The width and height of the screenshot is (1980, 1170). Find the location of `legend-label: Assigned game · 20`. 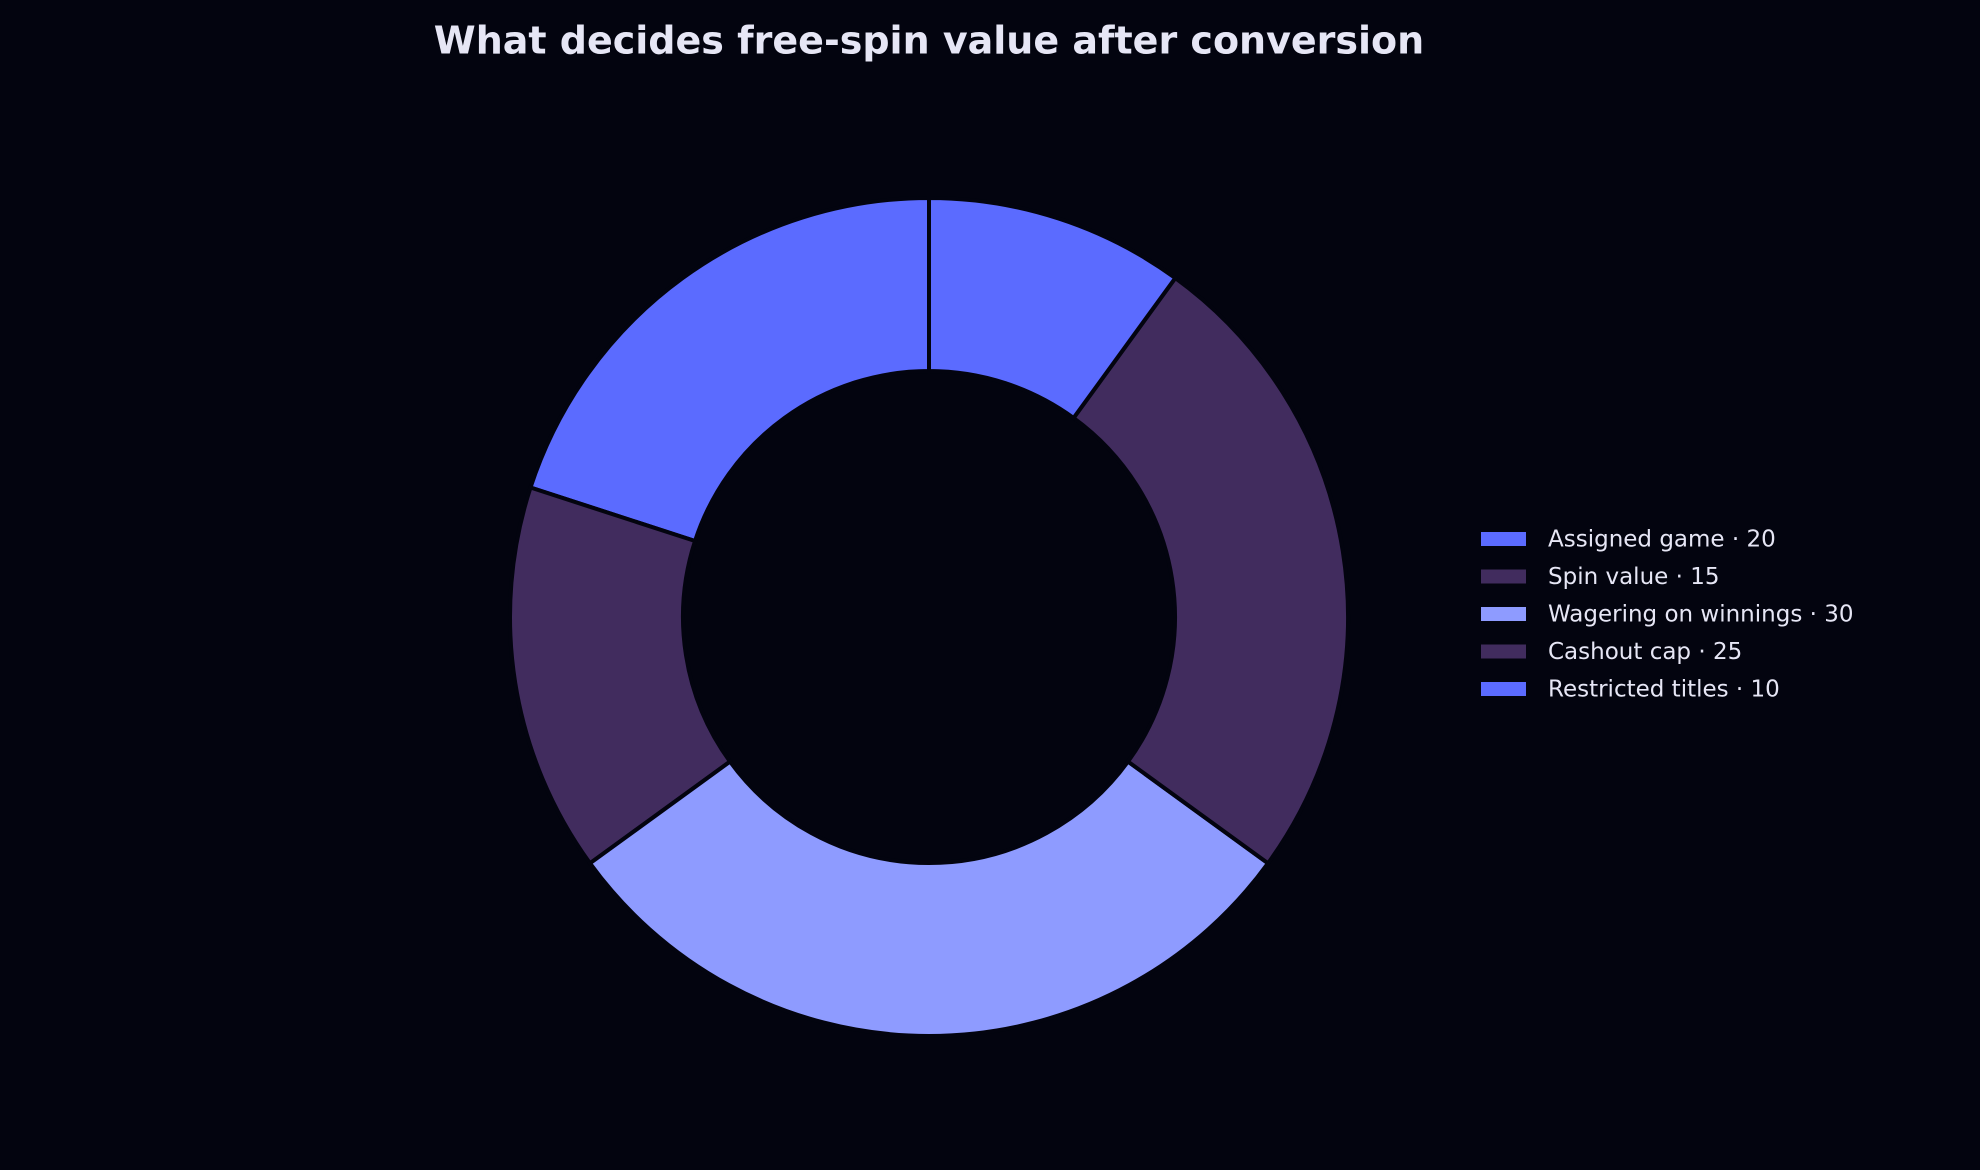

legend-label: Assigned game · 20 is located at coordinates (1662, 540).